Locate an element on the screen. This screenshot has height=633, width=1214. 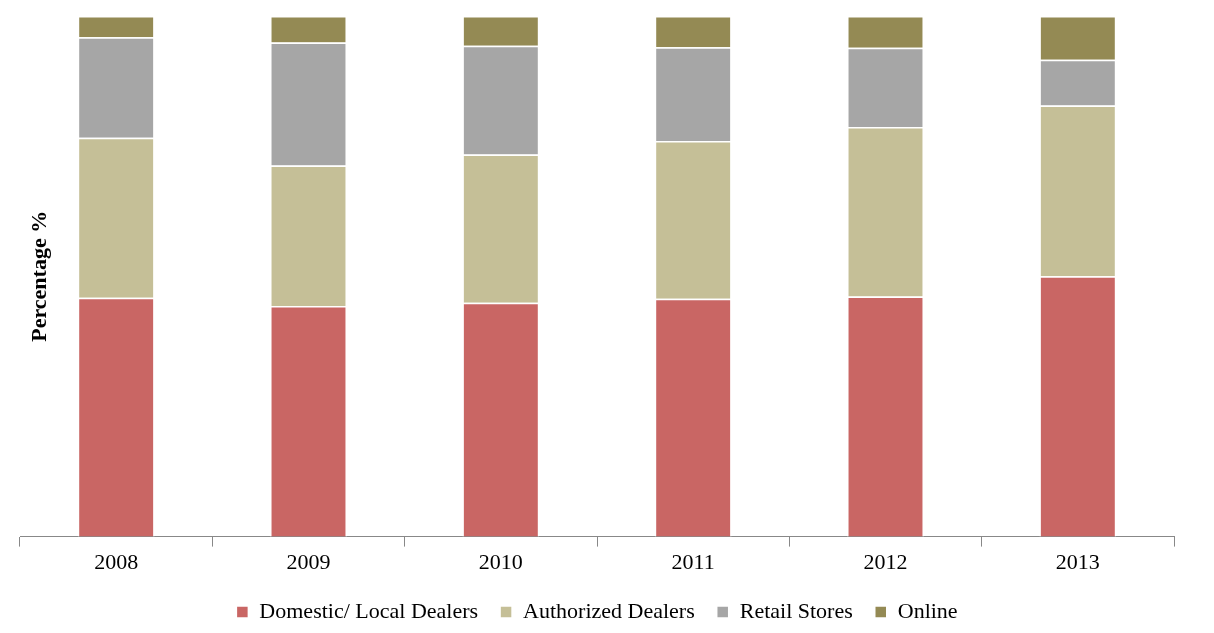
x-tick-label: 2010 is located at coordinates (500, 561).